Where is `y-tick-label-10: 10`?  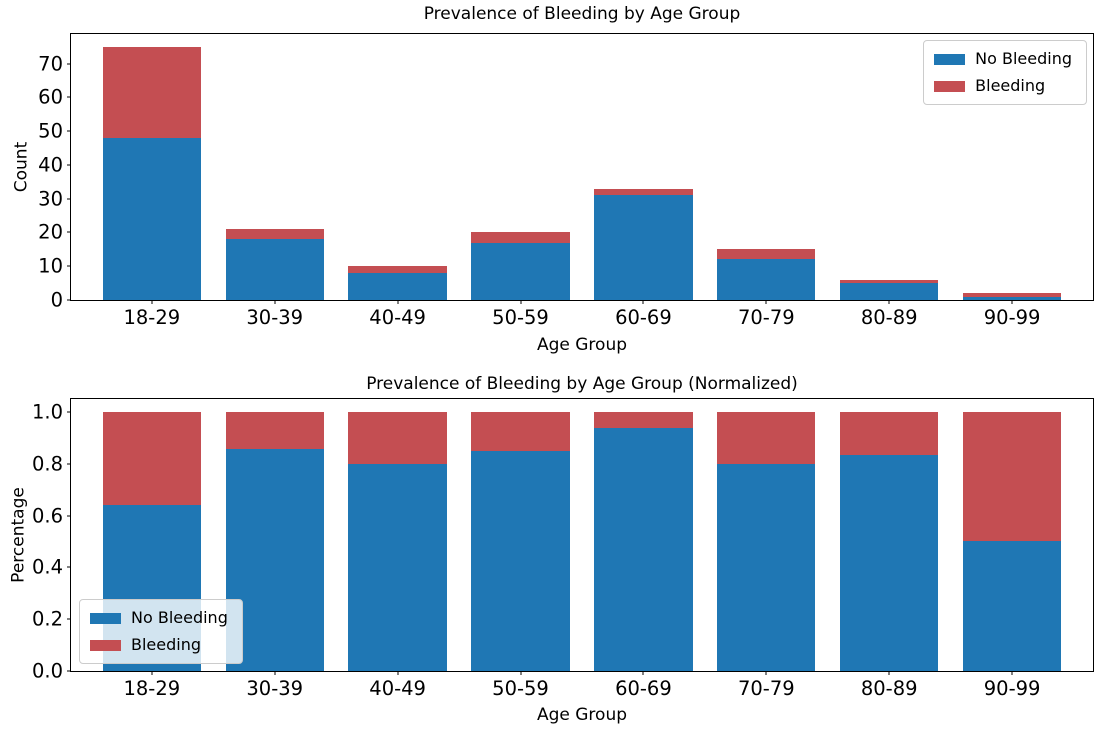
y-tick-label-10: 10 is located at coordinates (50, 266).